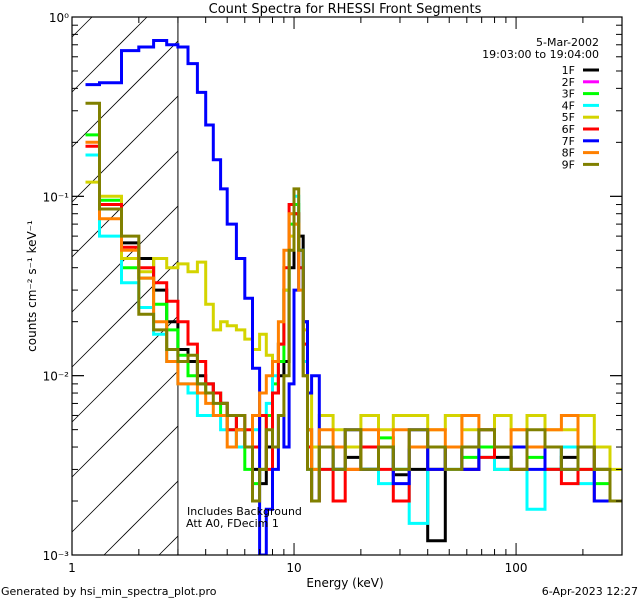  Describe the element at coordinates (293, 568) in the screenshot. I see `x-tick-label: 10` at that location.